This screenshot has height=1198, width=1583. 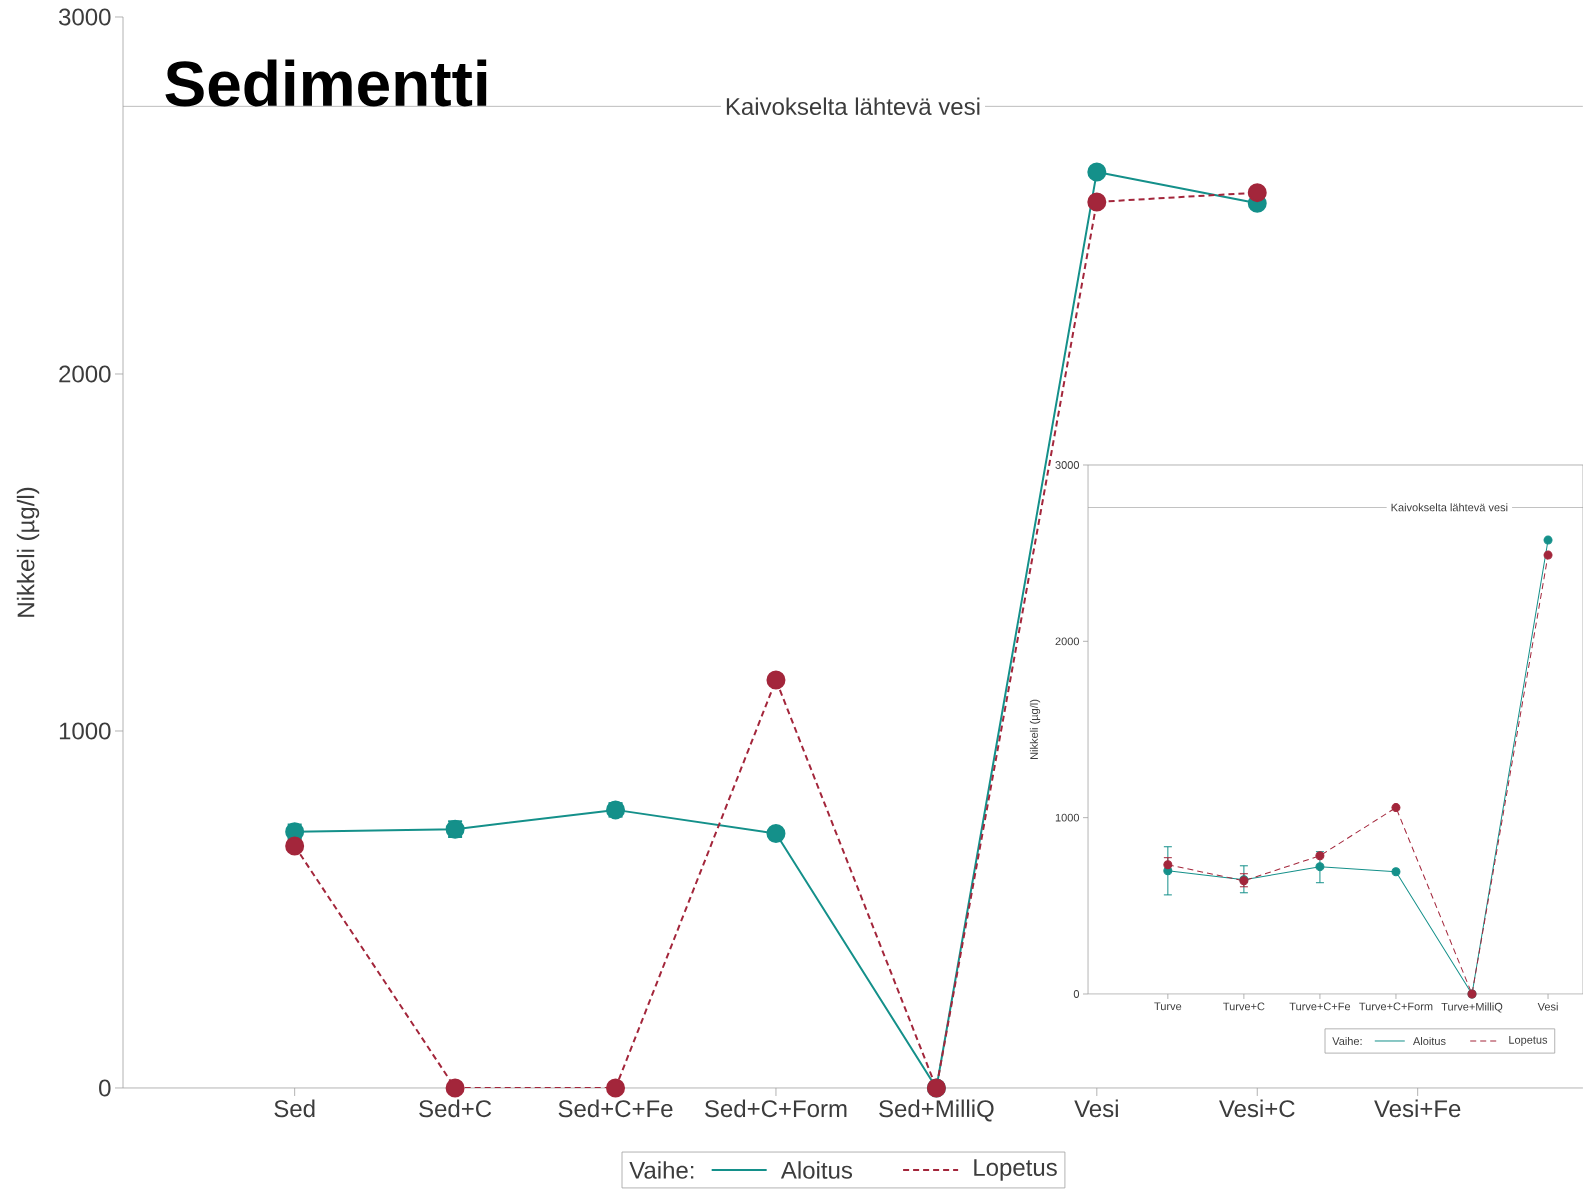 What do you see at coordinates (1472, 1007) in the screenshot?
I see `x-tick-label: Turve+MilliQ` at bounding box center [1472, 1007].